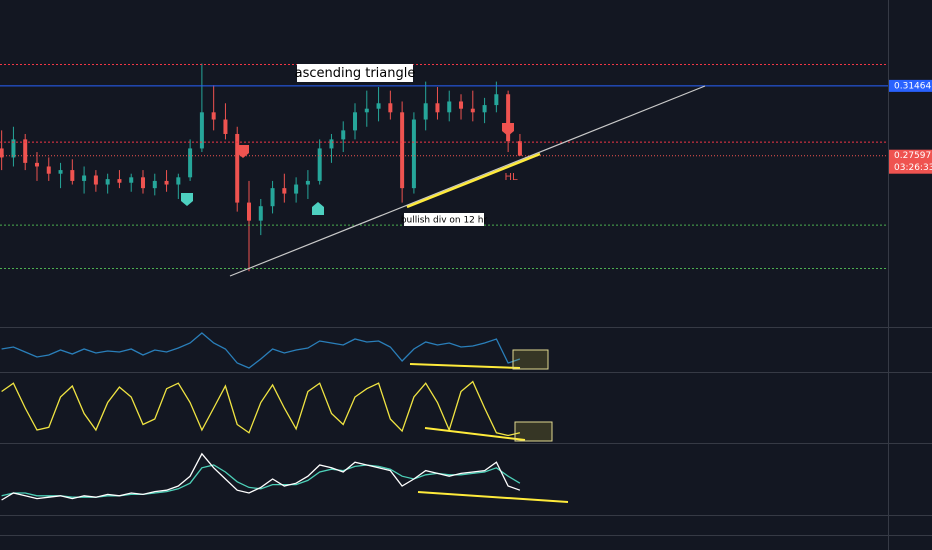 This screenshot has height=550, width=932. I want to click on annotation: ascending triangle, so click(355, 73).